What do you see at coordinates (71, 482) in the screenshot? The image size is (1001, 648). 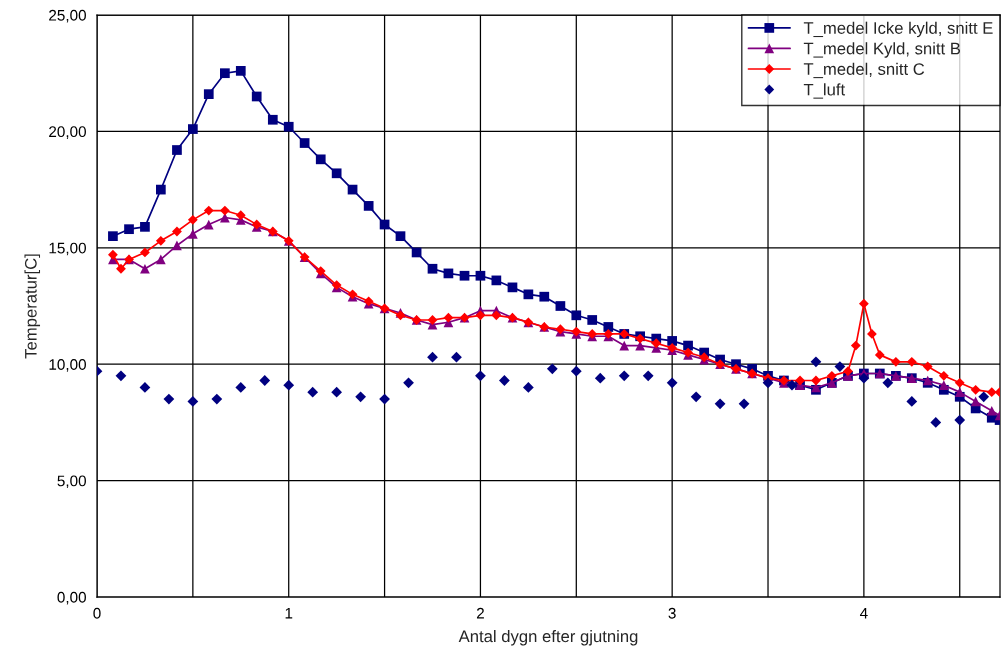 I see `y-tick-label: 5,00` at bounding box center [71, 482].